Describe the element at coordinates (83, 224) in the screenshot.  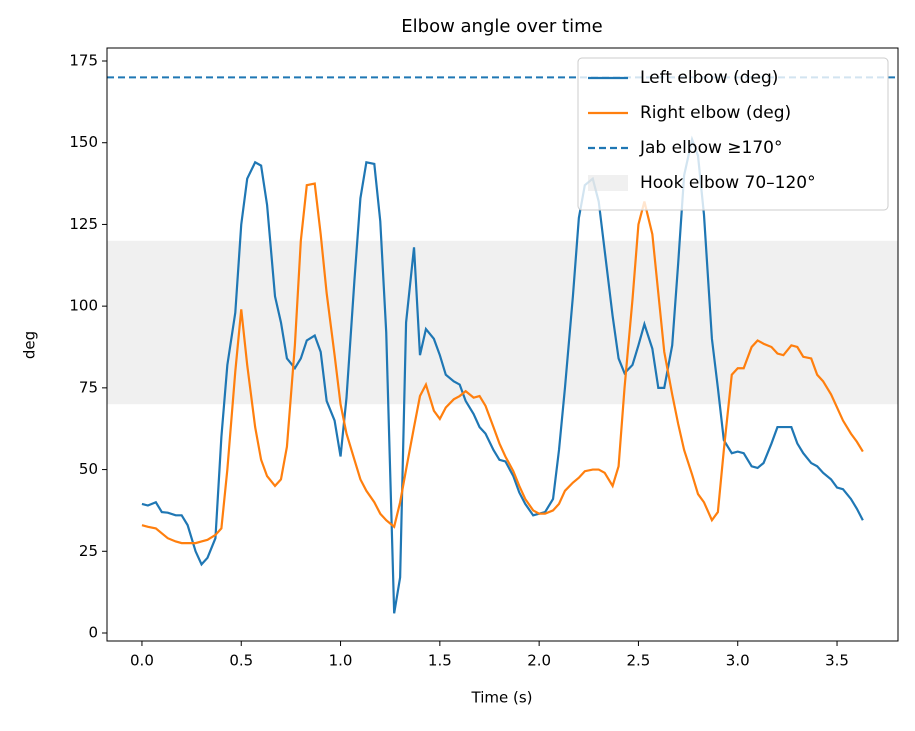
I see `y-tick-label: 125` at that location.